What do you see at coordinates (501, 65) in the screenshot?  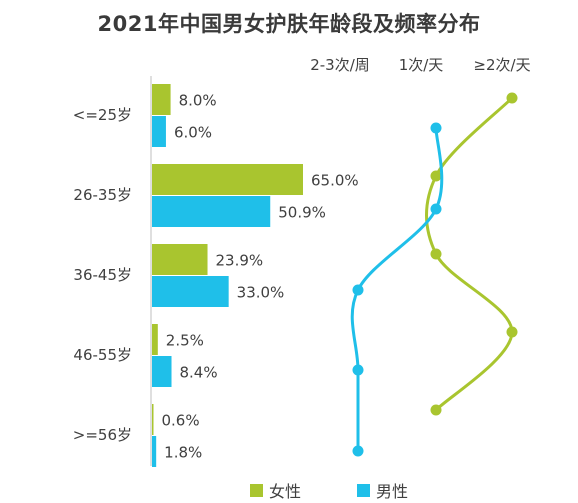 I see `frequency-header: ≥2次/天` at bounding box center [501, 65].